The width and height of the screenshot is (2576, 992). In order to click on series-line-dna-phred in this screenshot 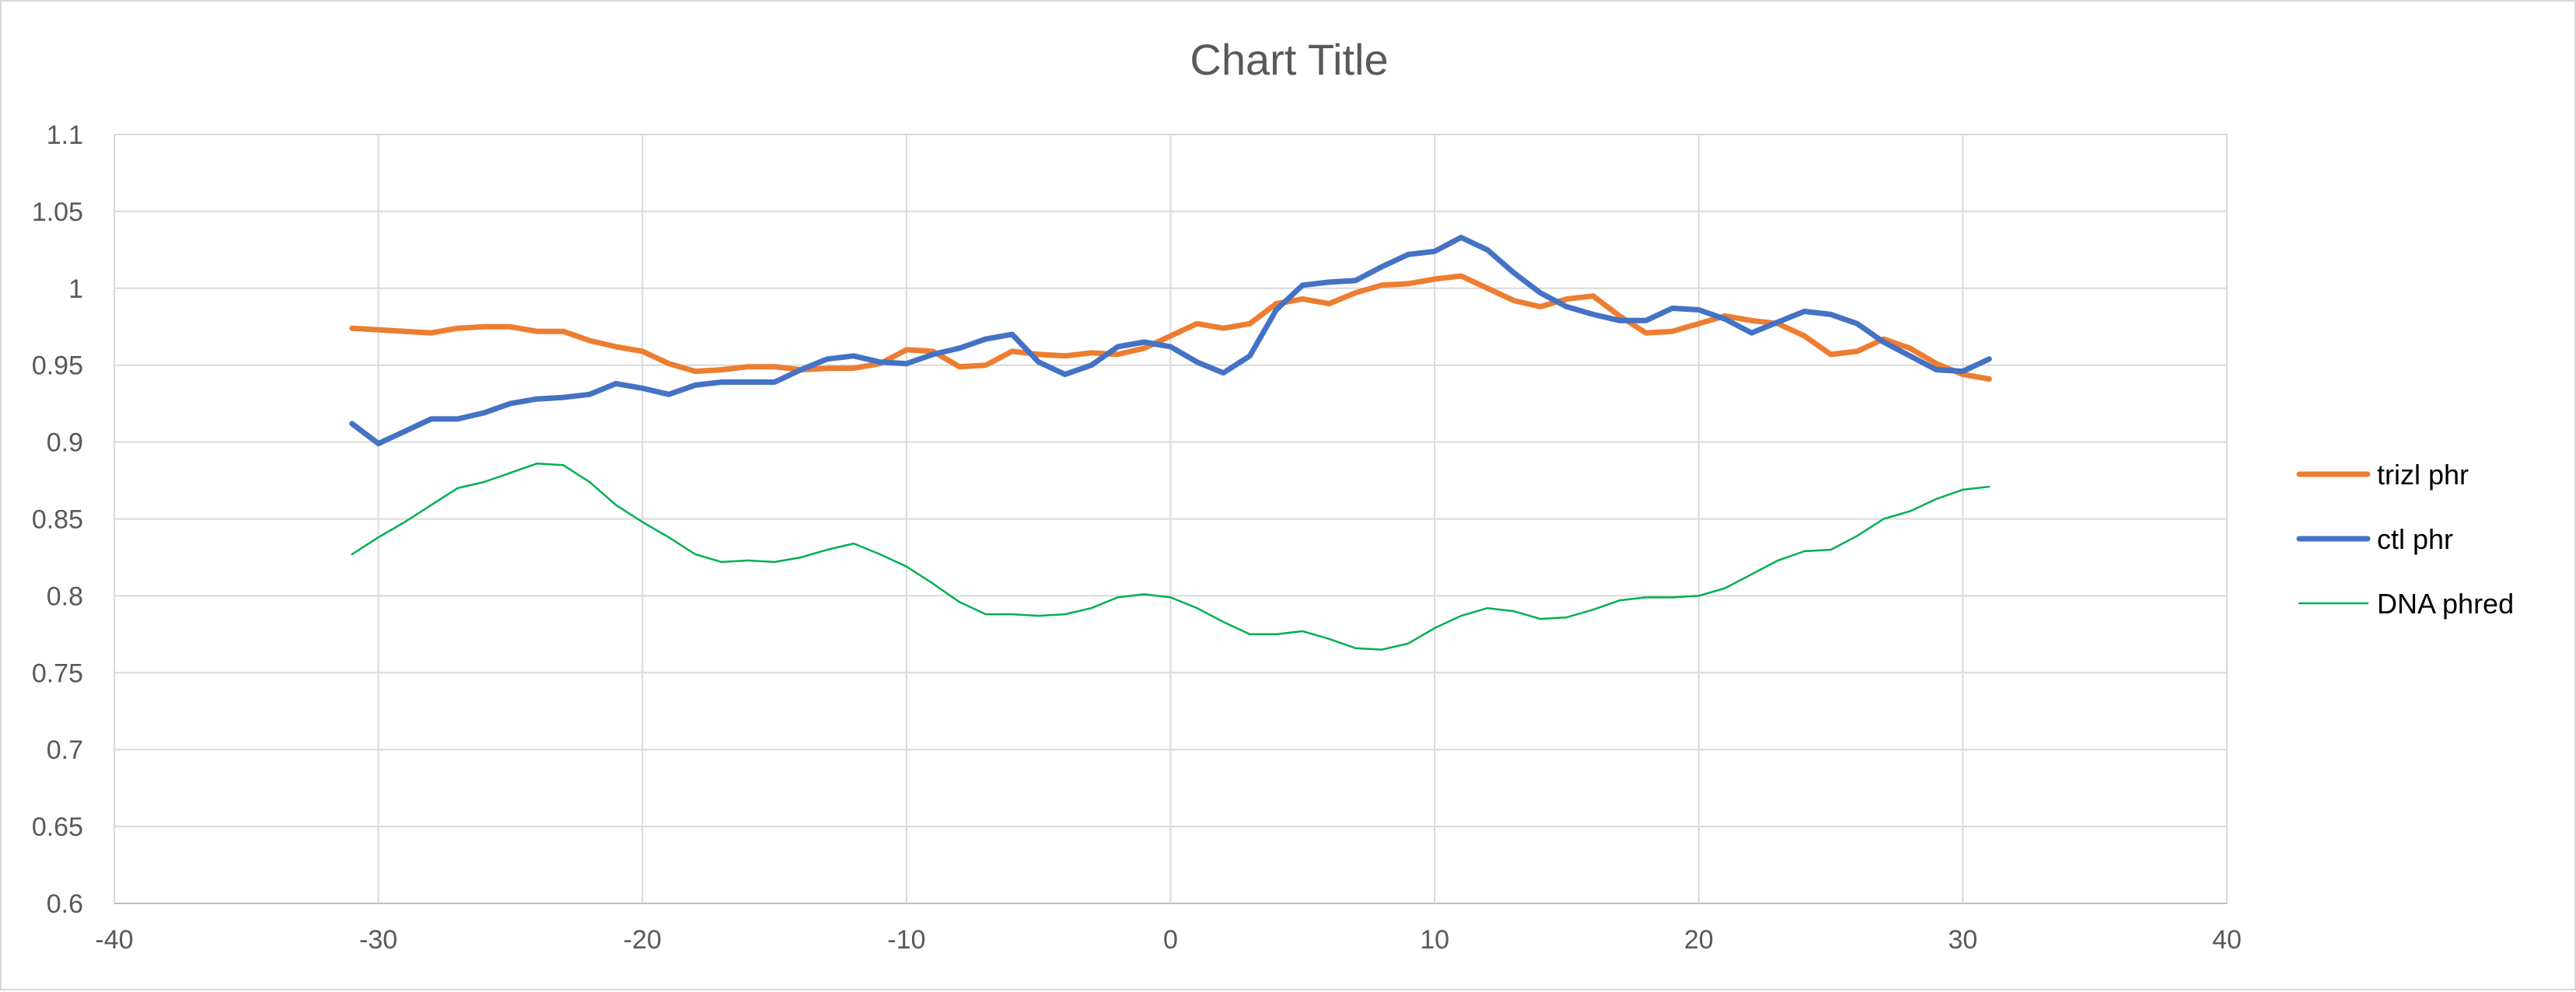, I will do `click(1171, 557)`.